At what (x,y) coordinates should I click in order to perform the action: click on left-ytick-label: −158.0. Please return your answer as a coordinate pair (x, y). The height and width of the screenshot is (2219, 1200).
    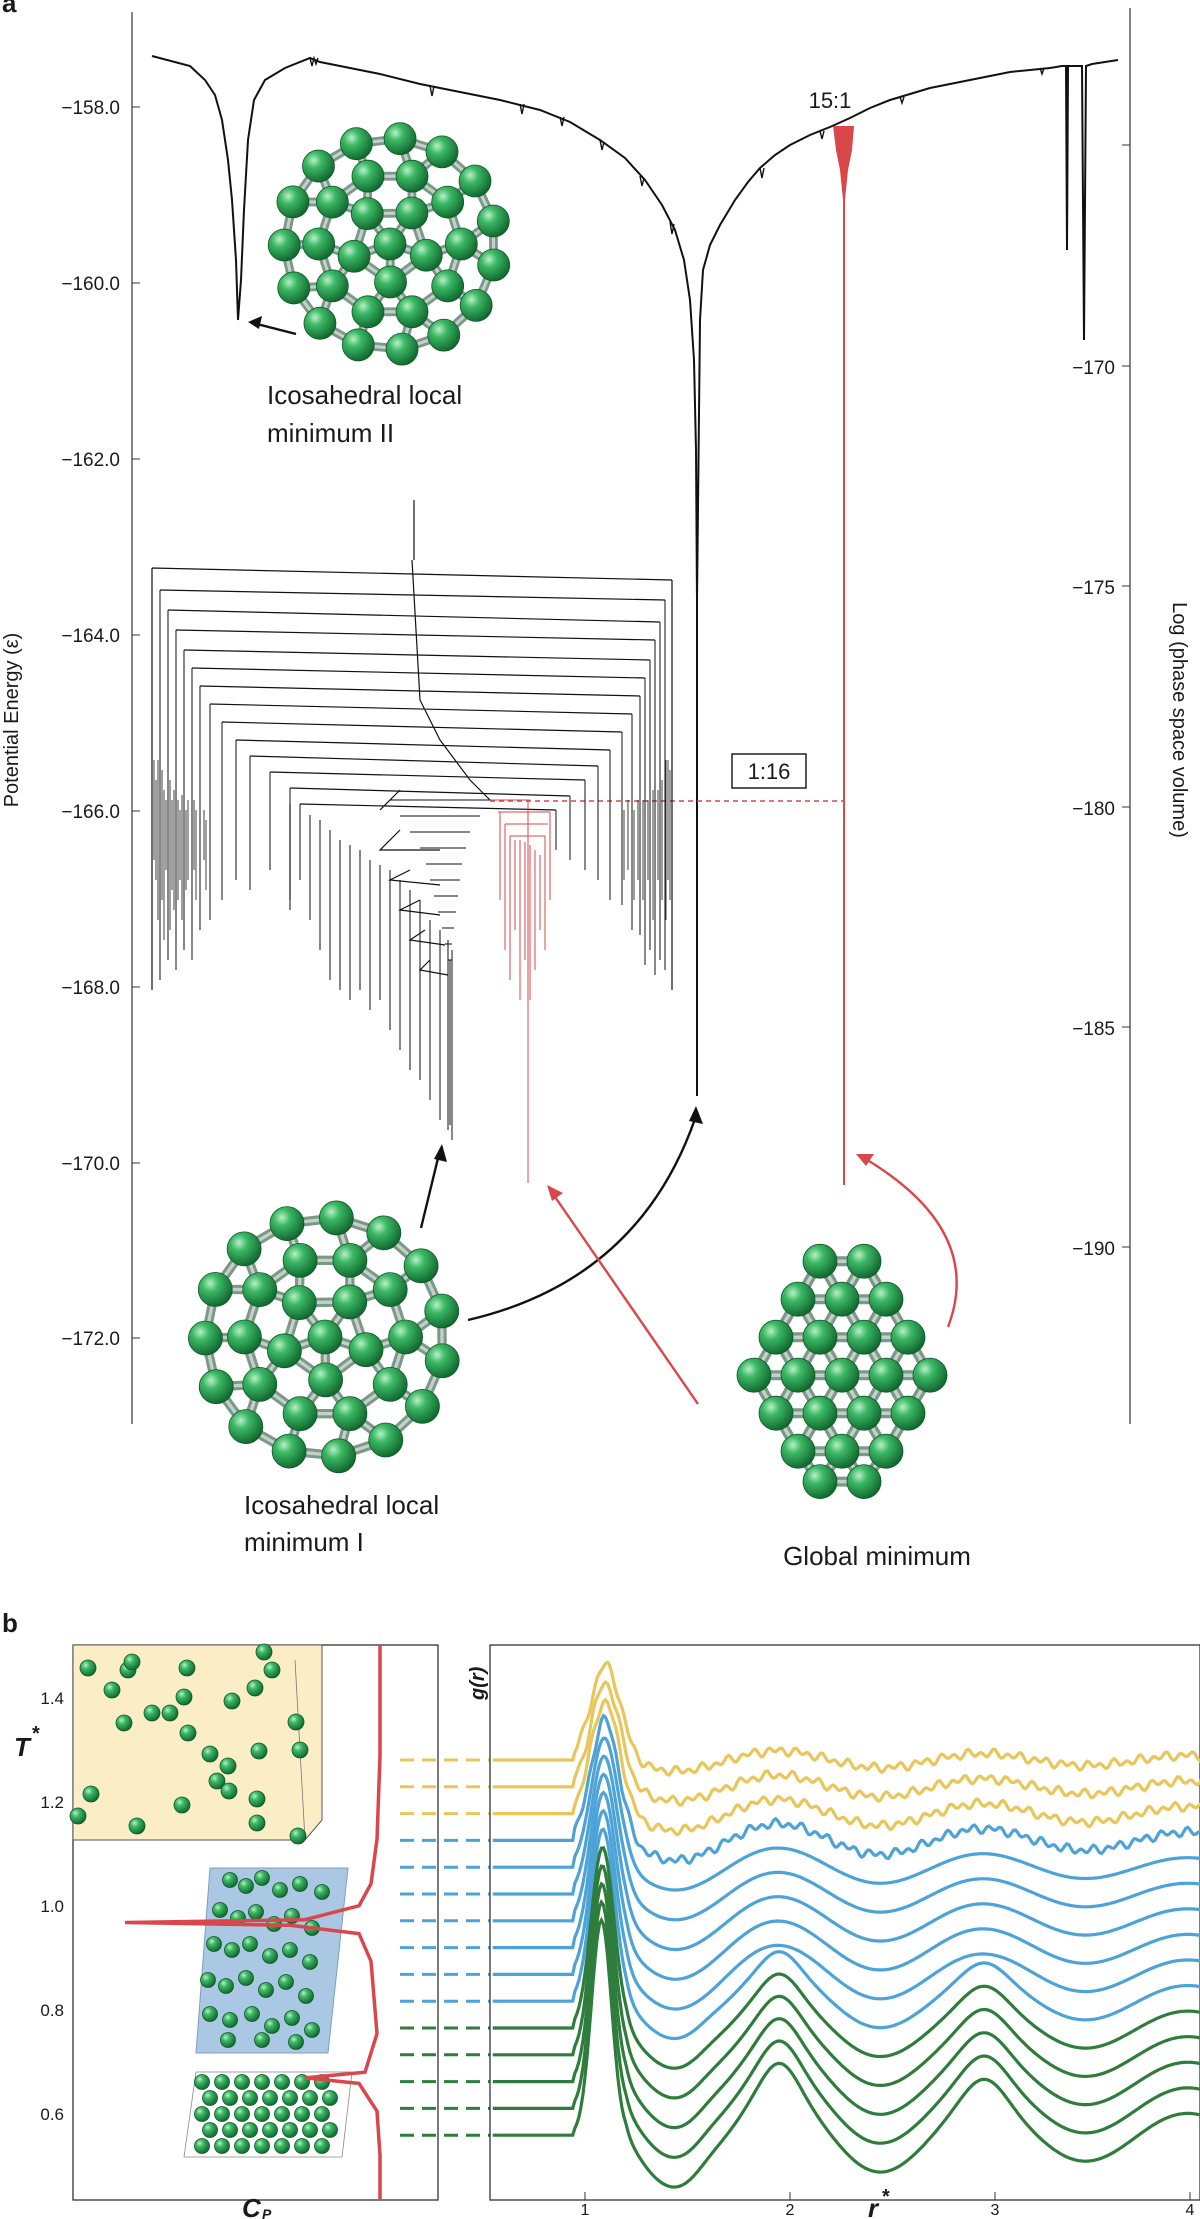
    Looking at the image, I should click on (90, 108).